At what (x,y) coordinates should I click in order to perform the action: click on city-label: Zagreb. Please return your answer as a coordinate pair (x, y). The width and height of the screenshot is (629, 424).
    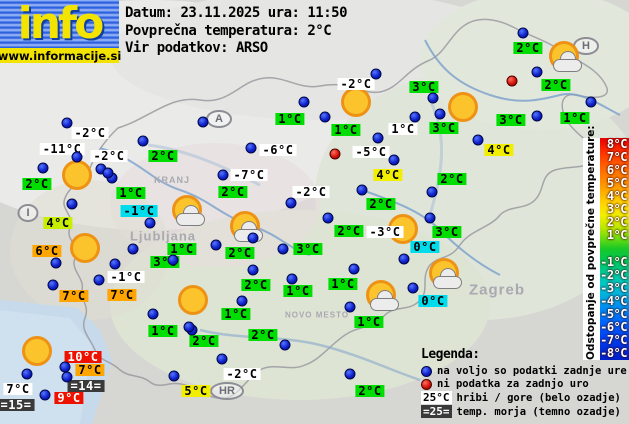
    Looking at the image, I should click on (497, 290).